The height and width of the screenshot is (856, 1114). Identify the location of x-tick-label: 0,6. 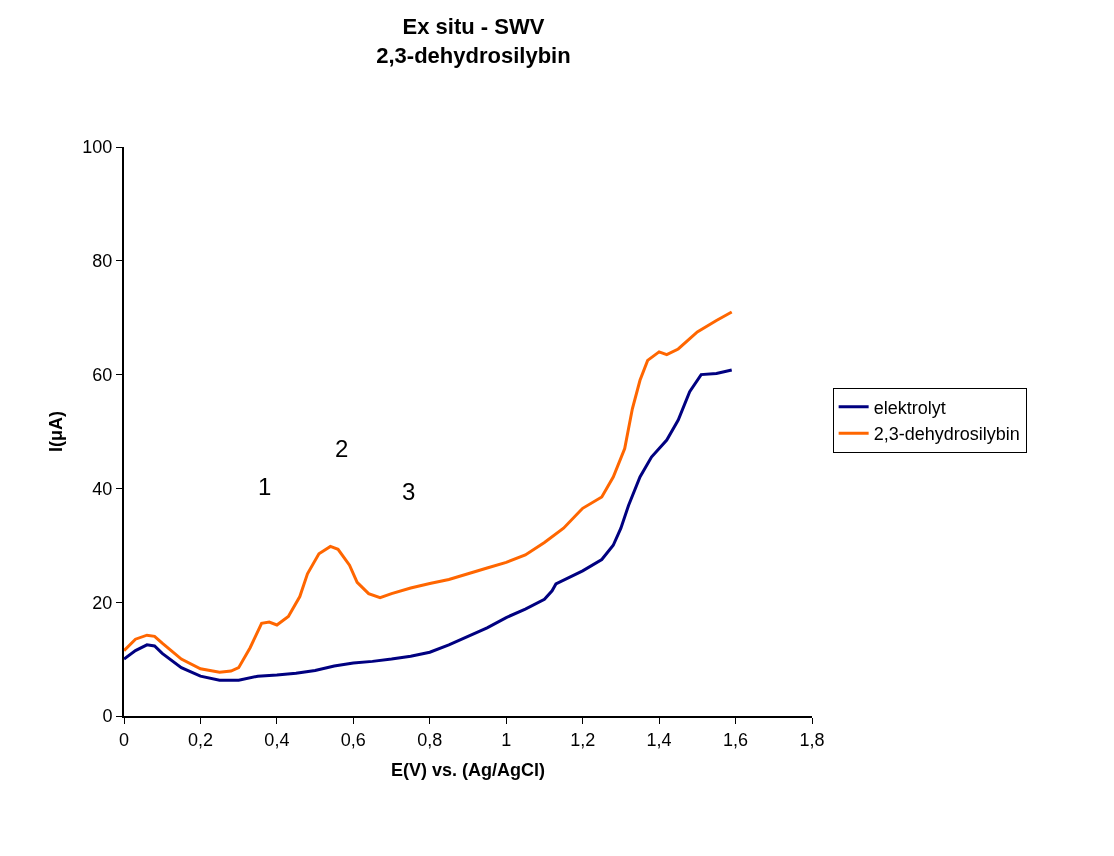
(353, 739).